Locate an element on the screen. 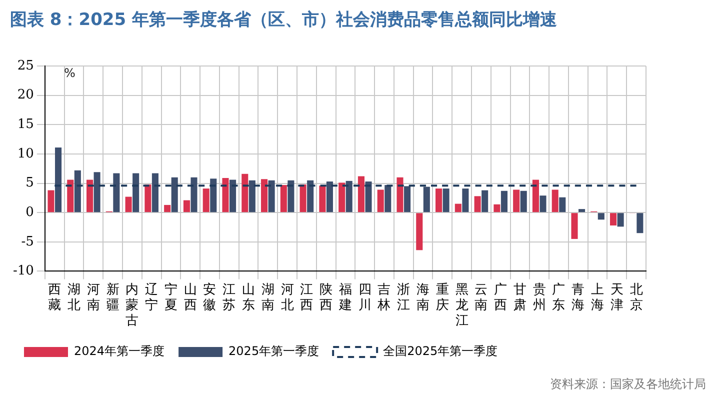 The height and width of the screenshot is (403, 716). legend-label: 2025年第一季度 is located at coordinates (274, 351).